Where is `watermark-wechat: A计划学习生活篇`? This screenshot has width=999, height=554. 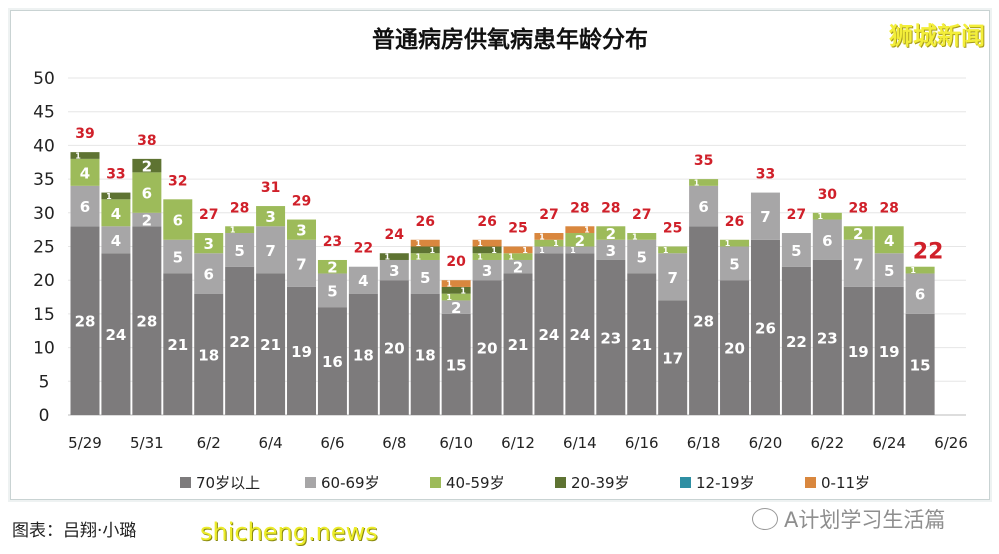
watermark-wechat: A计划学习生活篇 is located at coordinates (848, 519).